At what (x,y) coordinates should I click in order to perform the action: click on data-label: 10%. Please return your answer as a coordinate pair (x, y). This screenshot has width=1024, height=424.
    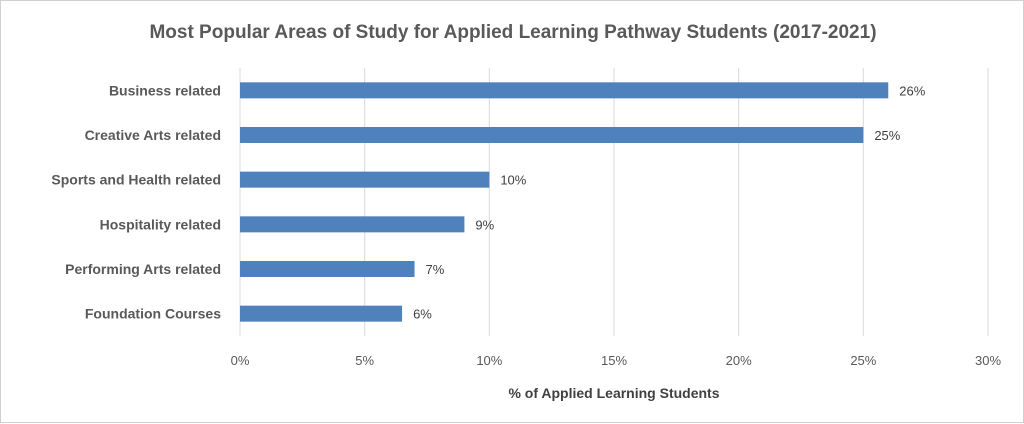
    Looking at the image, I should click on (513, 180).